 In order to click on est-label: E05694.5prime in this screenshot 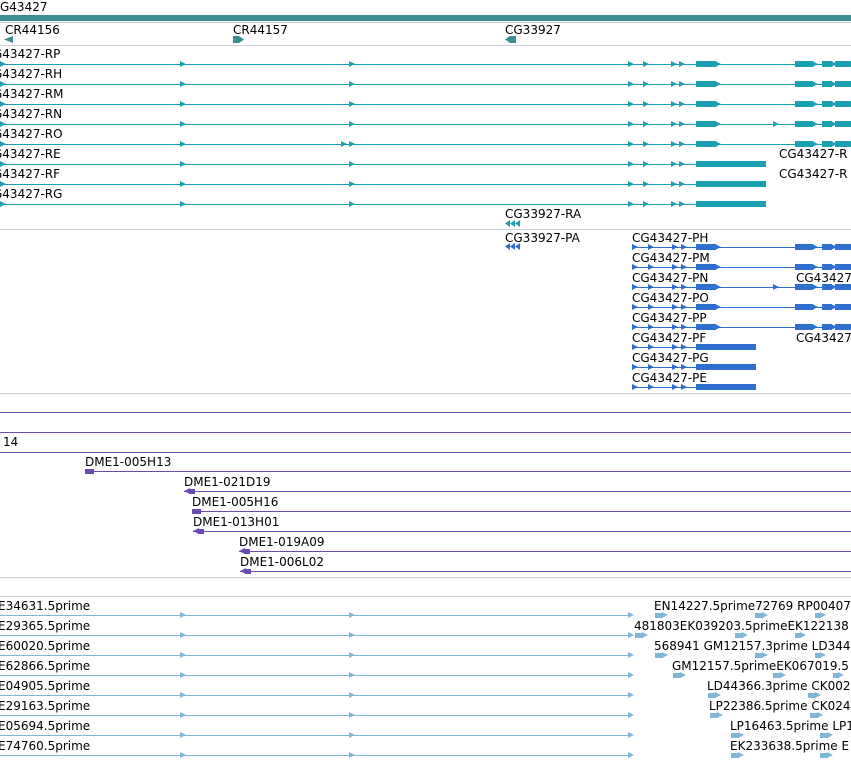, I will do `click(45, 726)`.